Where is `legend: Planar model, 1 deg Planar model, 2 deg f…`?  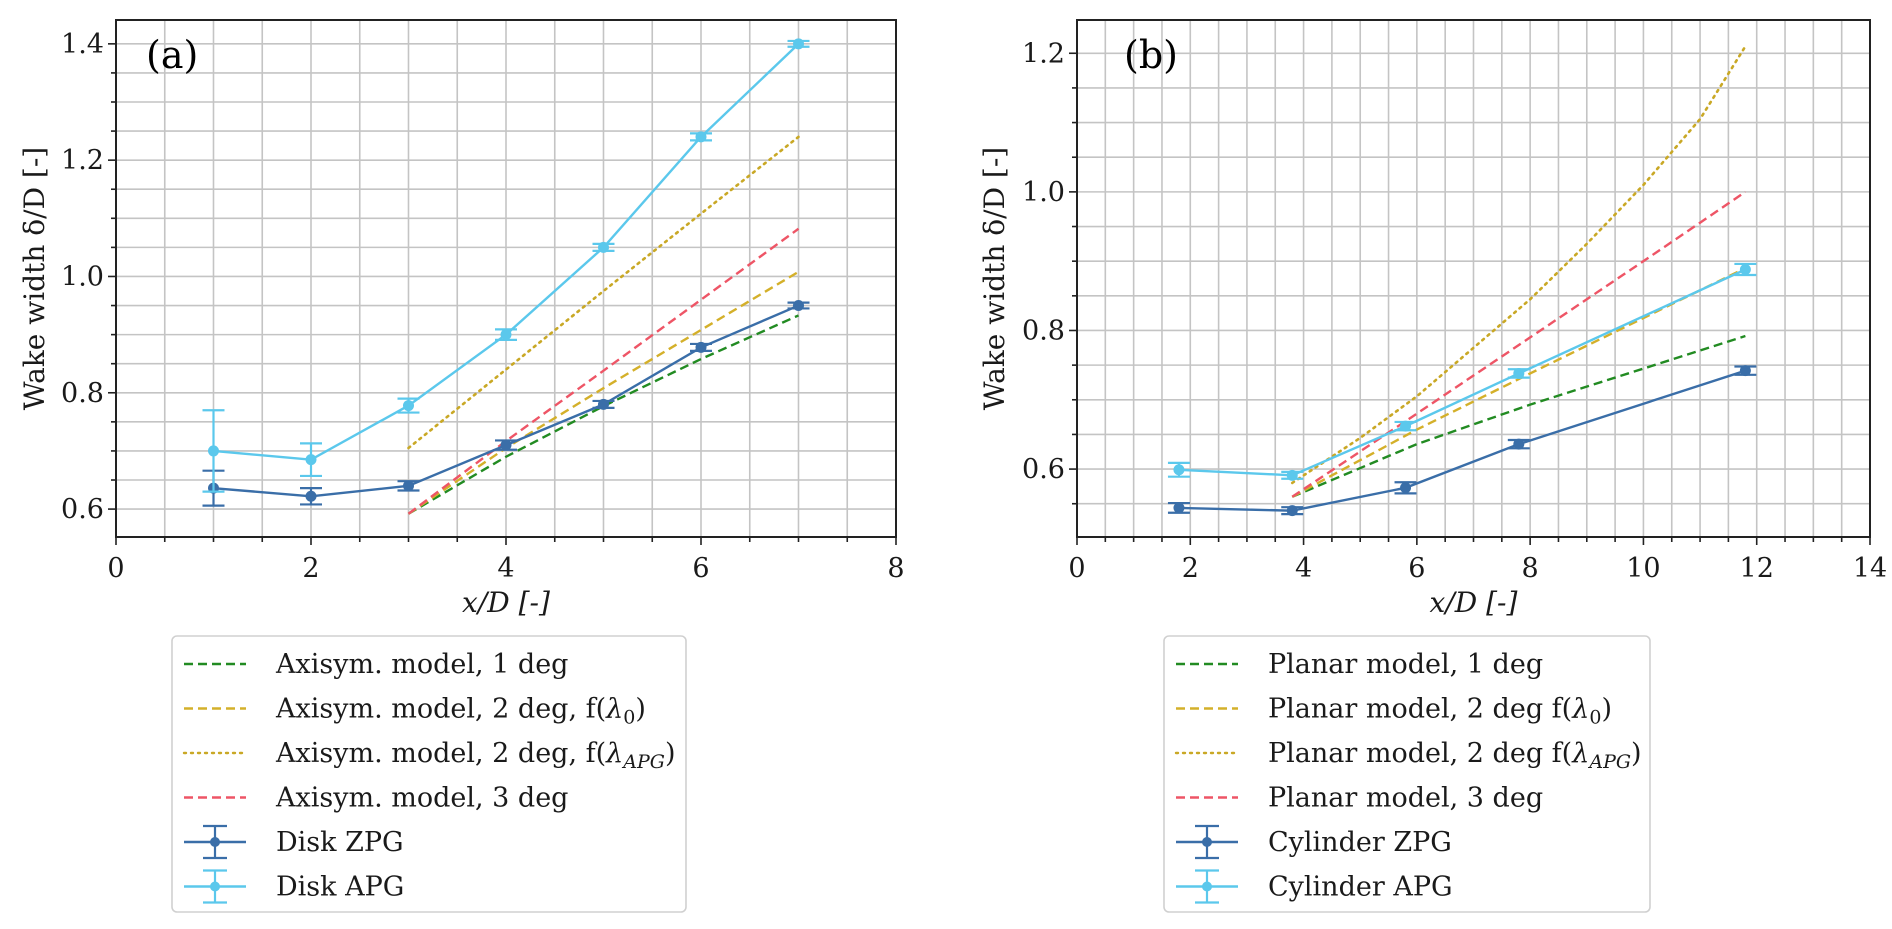
legend: Planar model, 1 deg Planar model, 2 deg f… is located at coordinates (1407, 774).